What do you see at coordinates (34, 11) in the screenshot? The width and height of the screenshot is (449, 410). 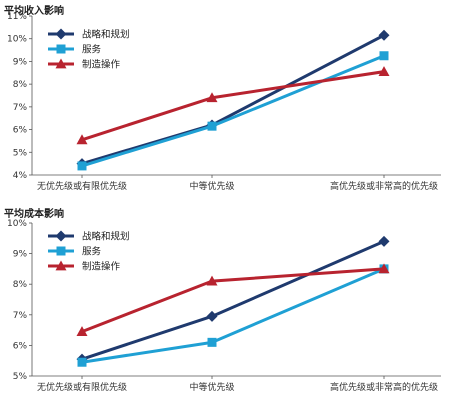 I see `chart-title-revenue: 平均收入影响` at bounding box center [34, 11].